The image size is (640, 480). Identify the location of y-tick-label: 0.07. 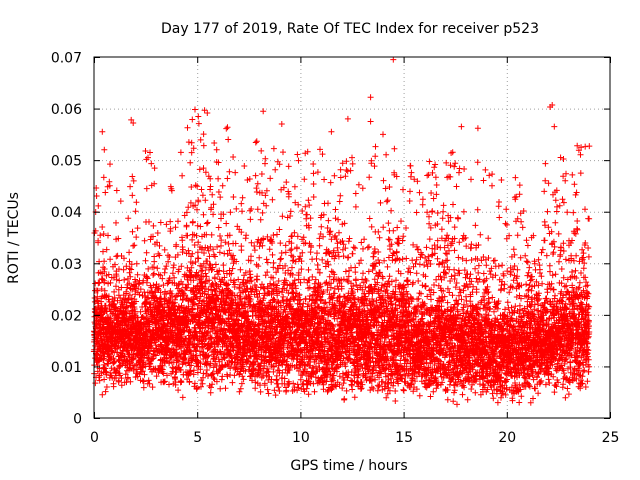
(66, 59).